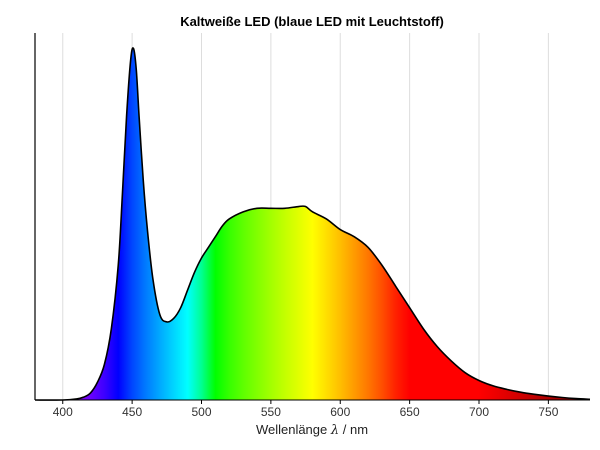  What do you see at coordinates (291, 429) in the screenshot?
I see `x-axis-label-text: Wellenlänge` at bounding box center [291, 429].